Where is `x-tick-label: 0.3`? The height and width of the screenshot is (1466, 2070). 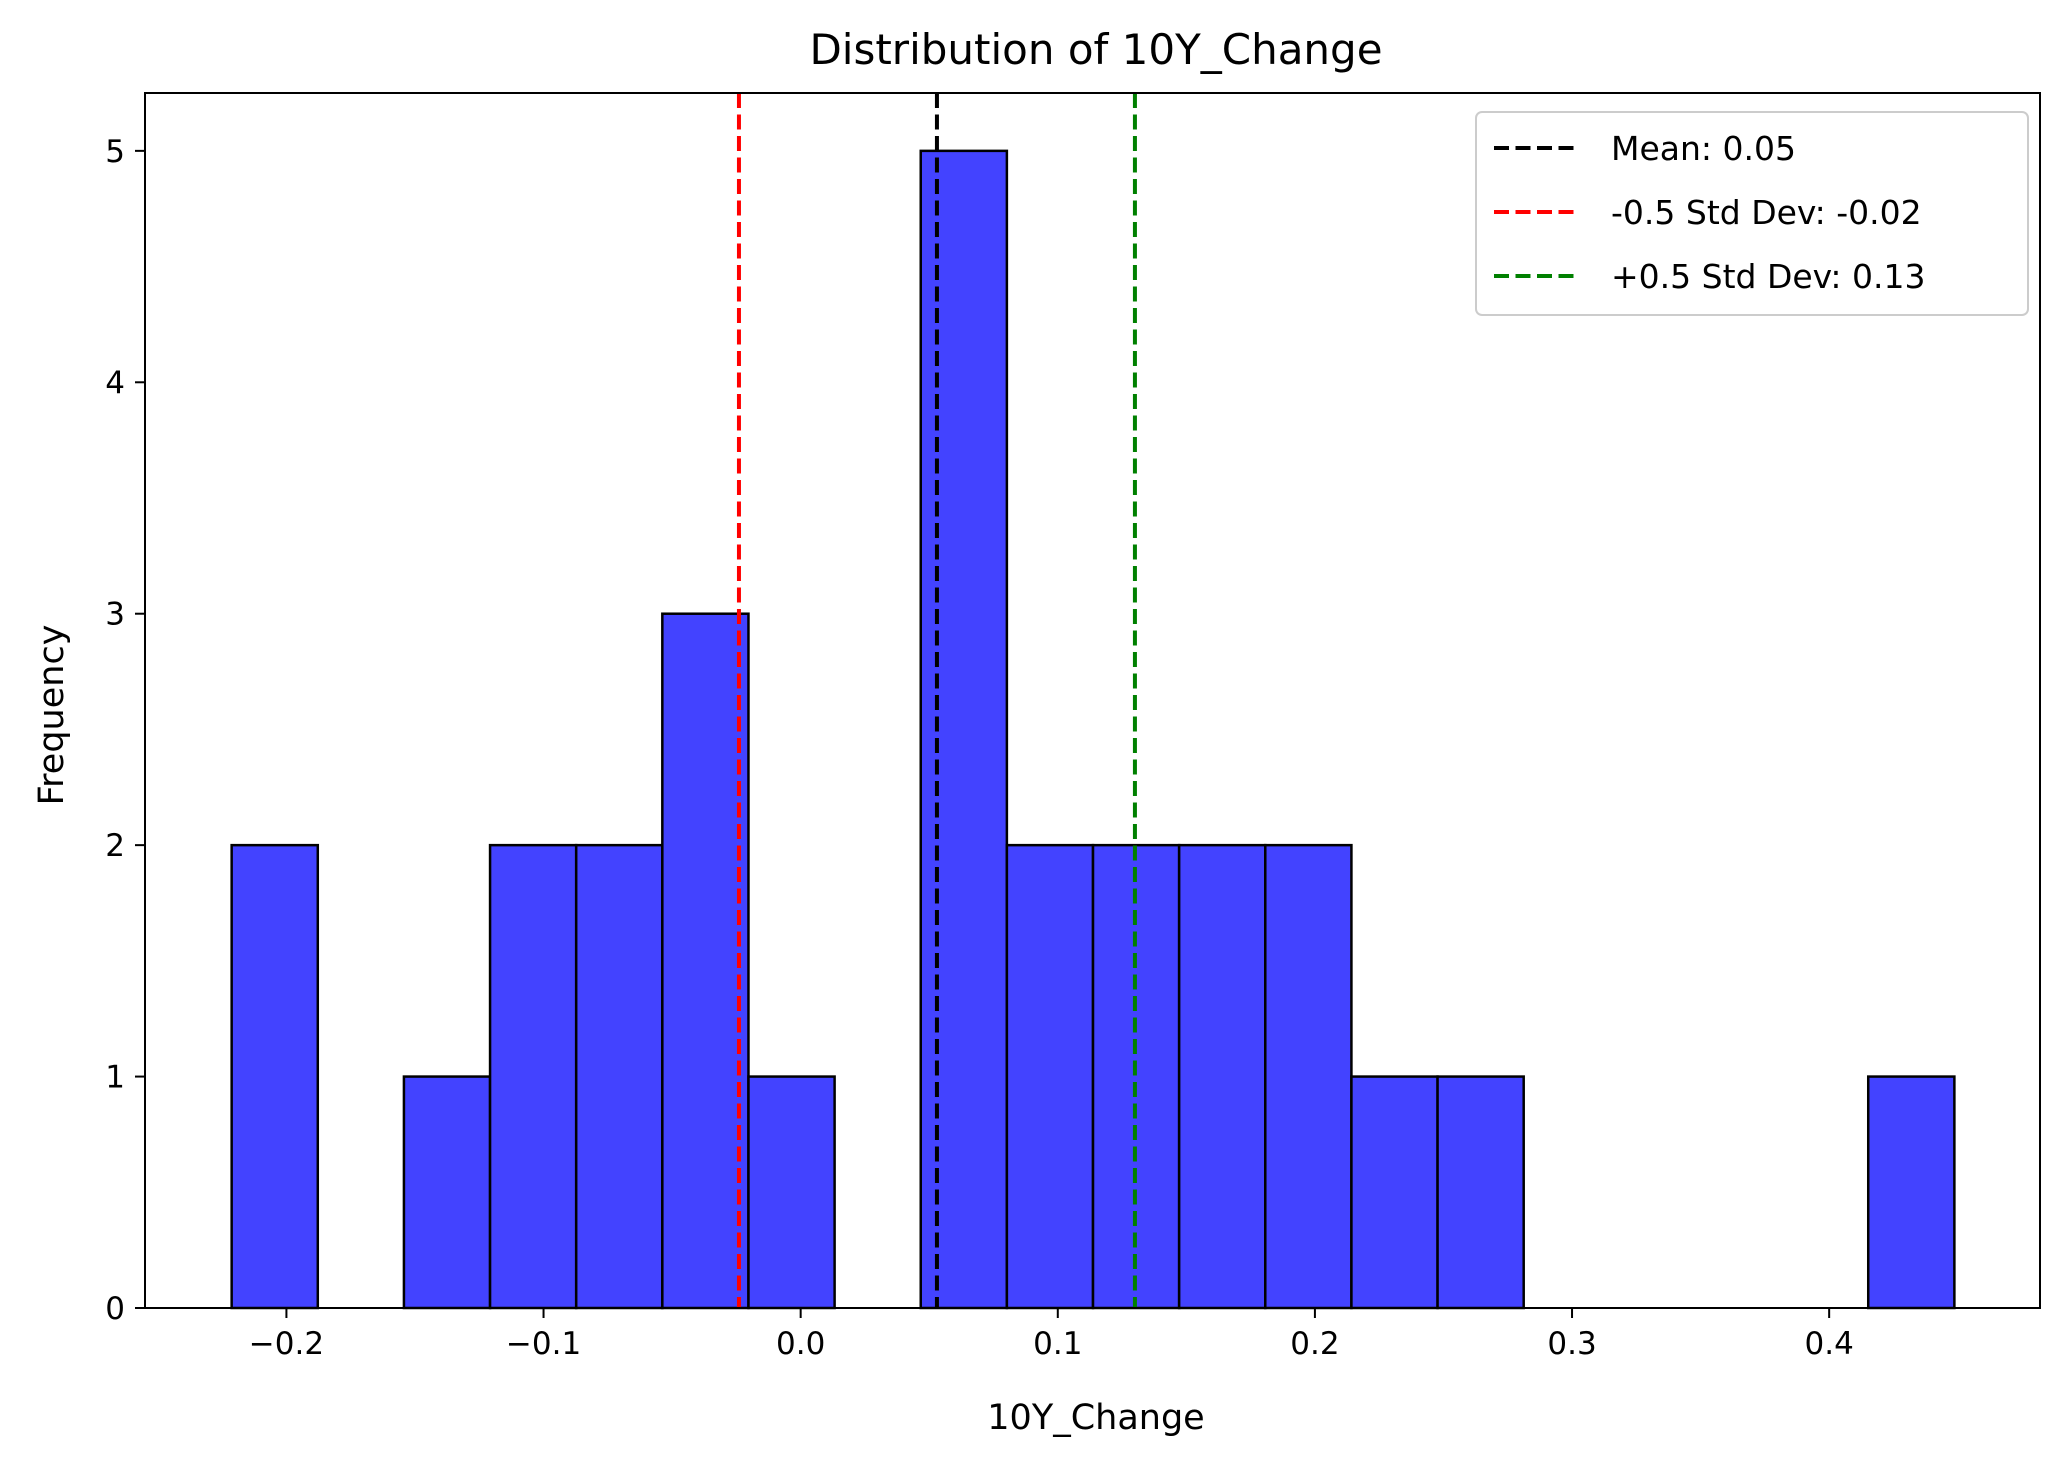
x-tick-label: 0.3 is located at coordinates (1571, 1344).